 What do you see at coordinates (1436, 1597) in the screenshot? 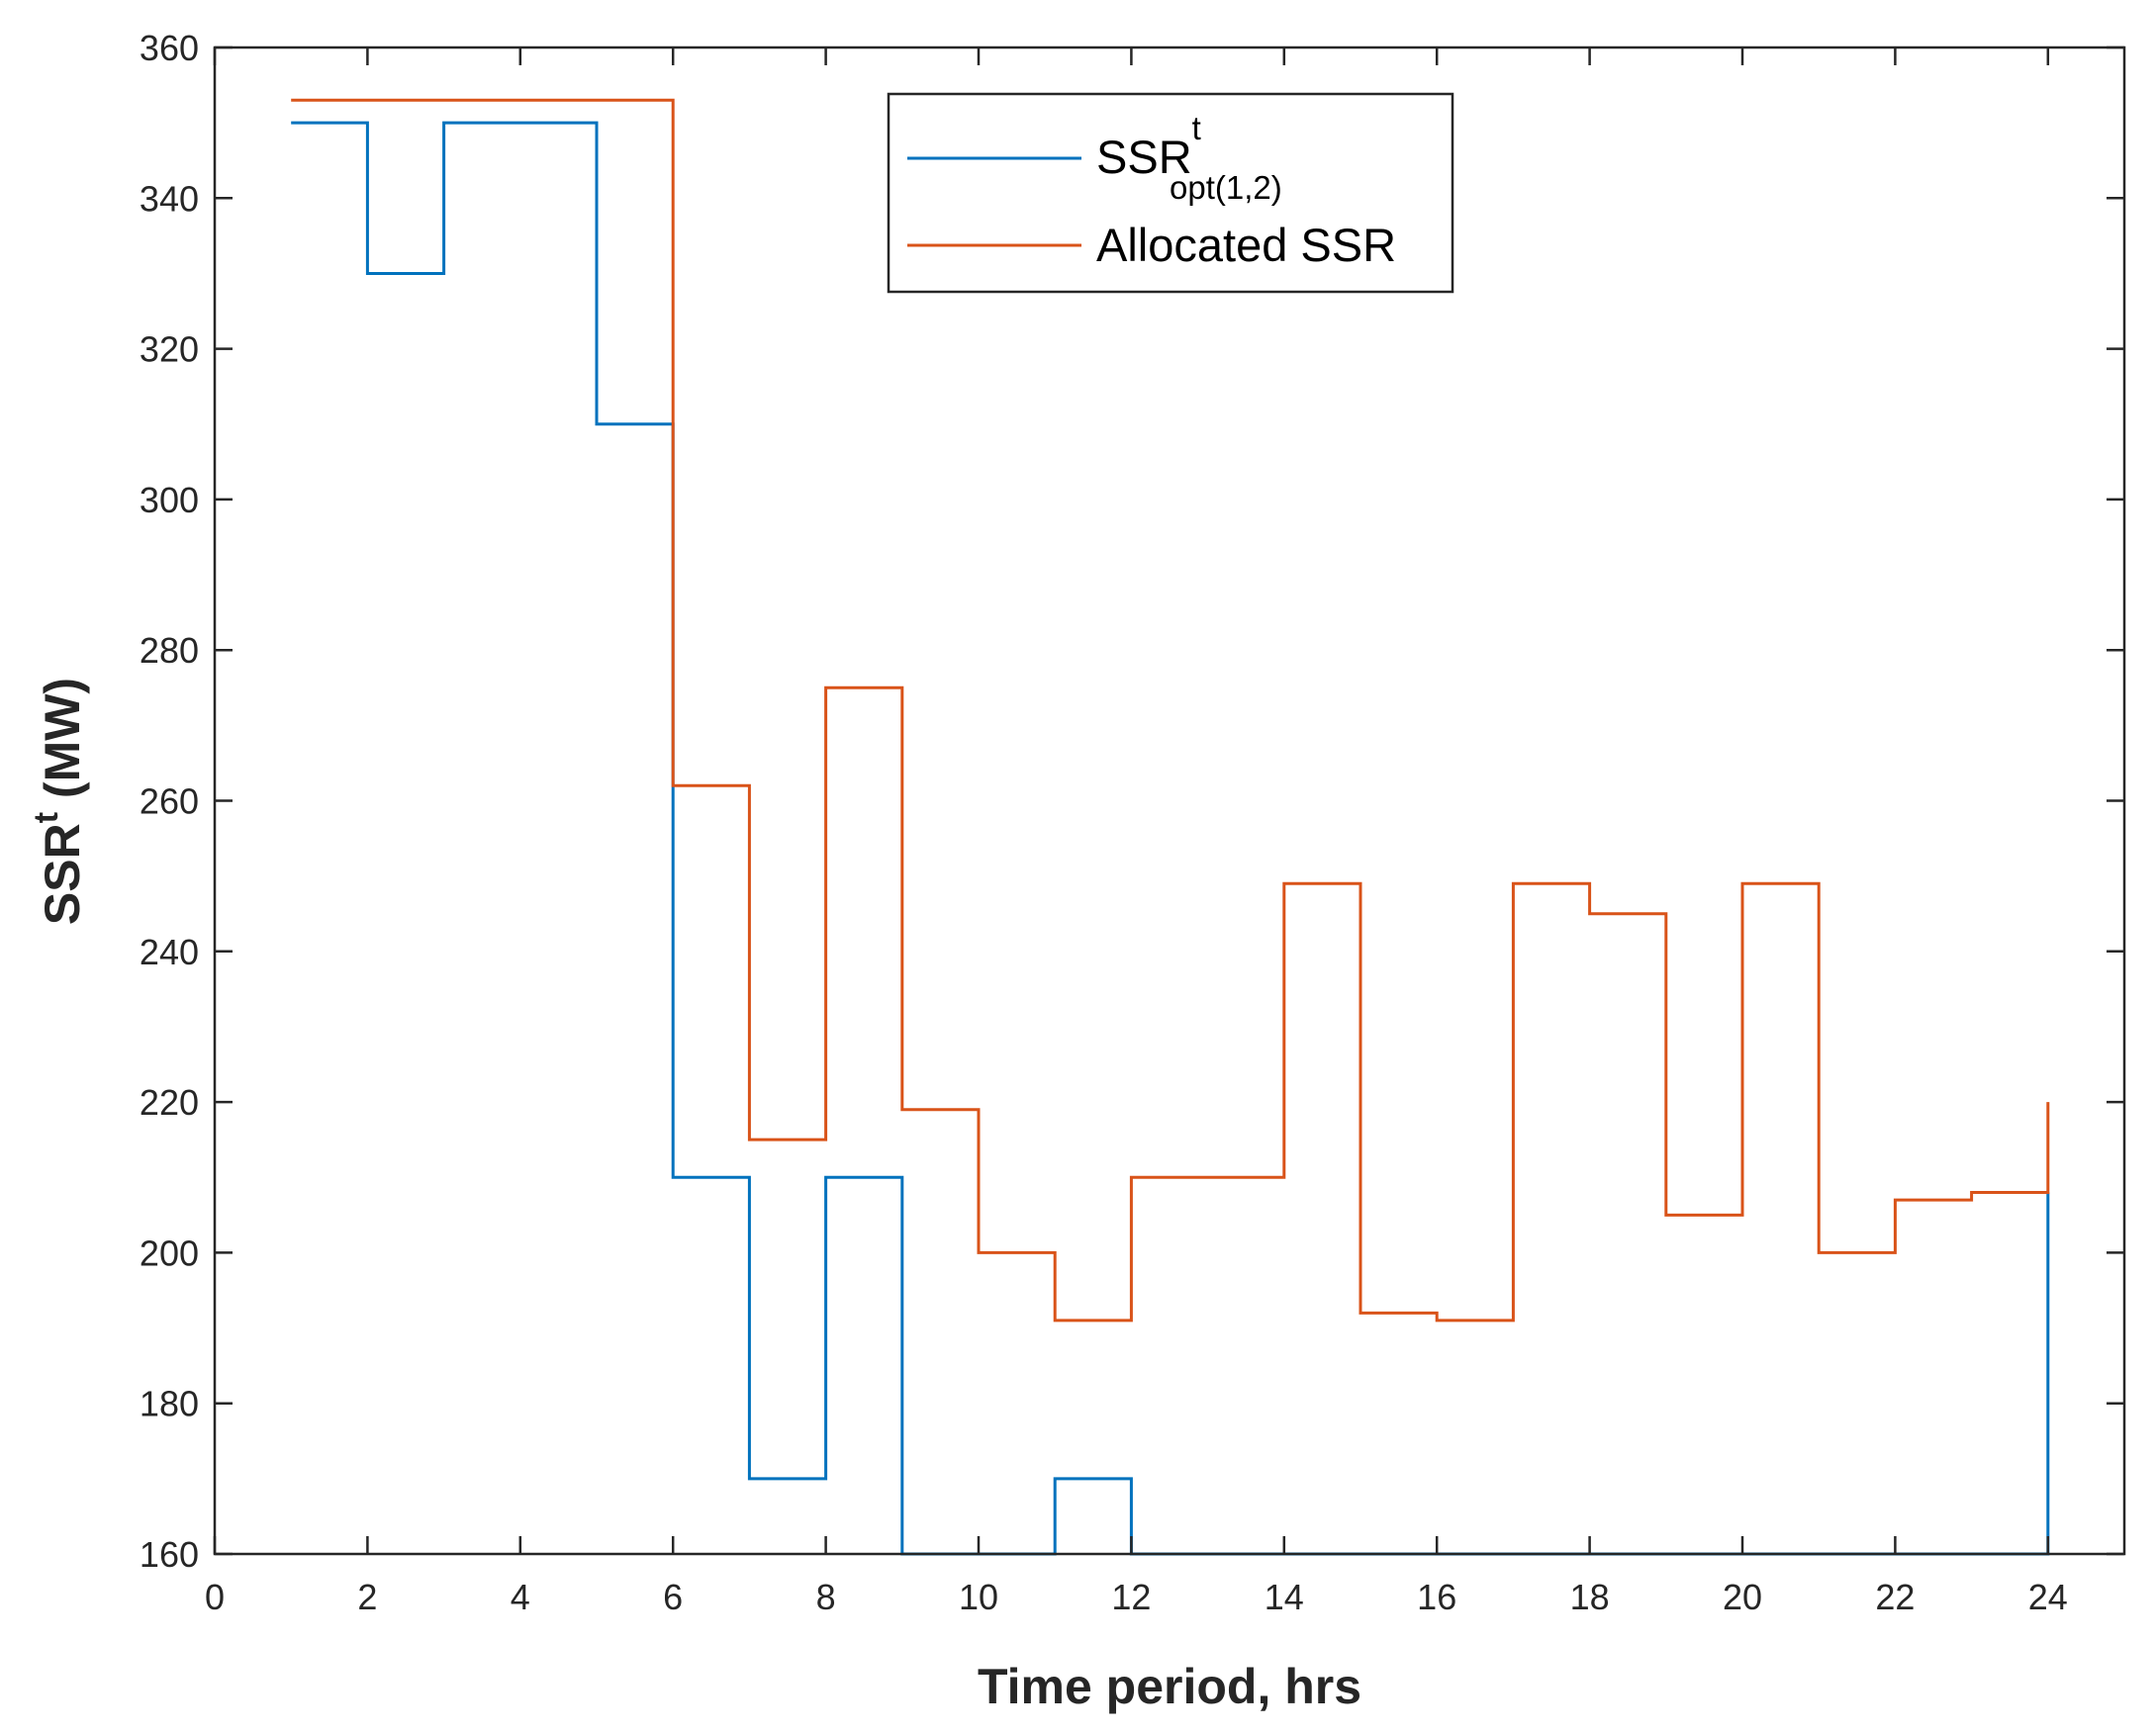
I see `x-tick-label: 16` at bounding box center [1436, 1597].